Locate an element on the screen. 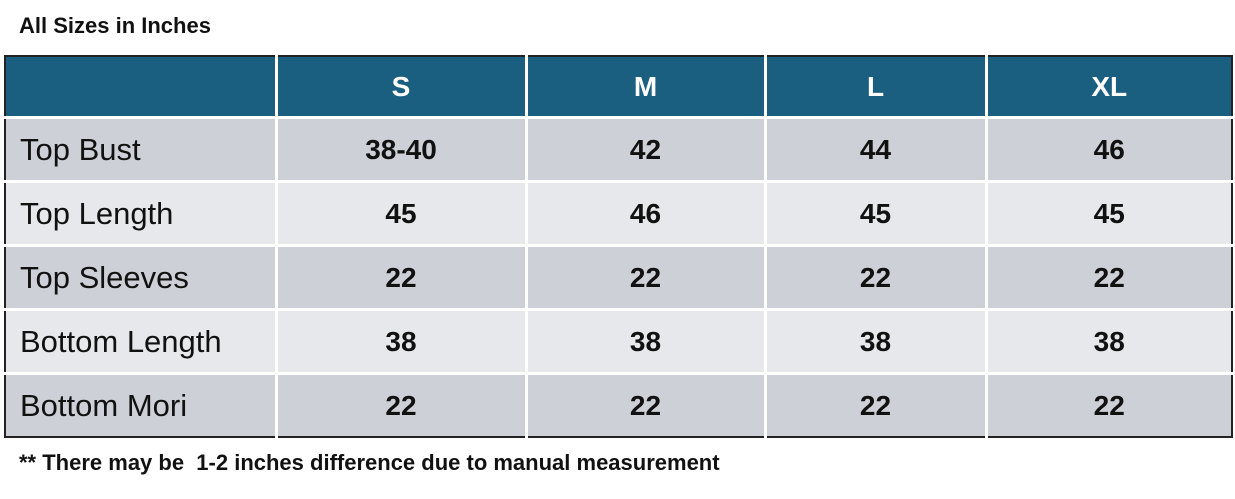  table-row: Top Length 45 46 45 45 is located at coordinates (618, 213).